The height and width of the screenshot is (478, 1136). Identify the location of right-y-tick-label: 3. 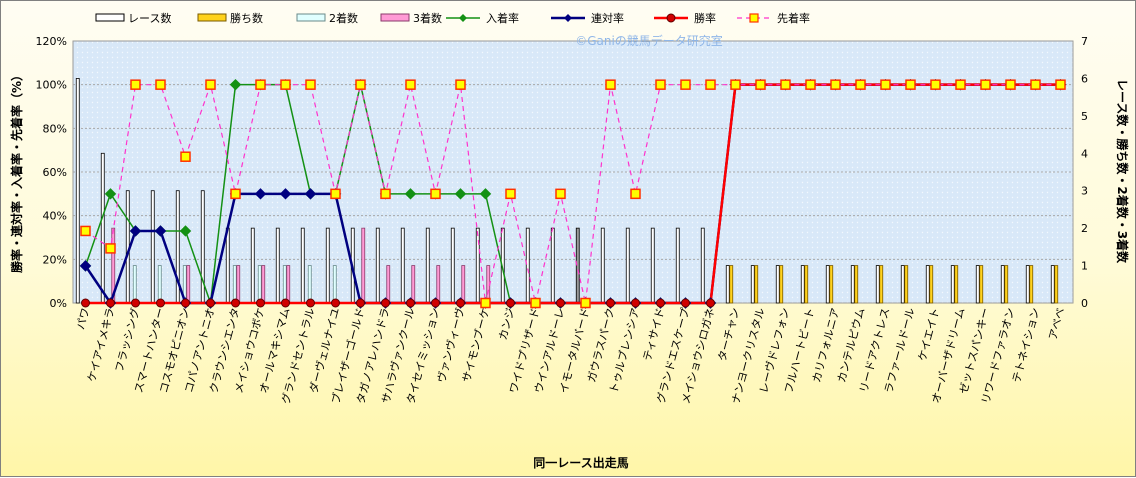
(1084, 191).